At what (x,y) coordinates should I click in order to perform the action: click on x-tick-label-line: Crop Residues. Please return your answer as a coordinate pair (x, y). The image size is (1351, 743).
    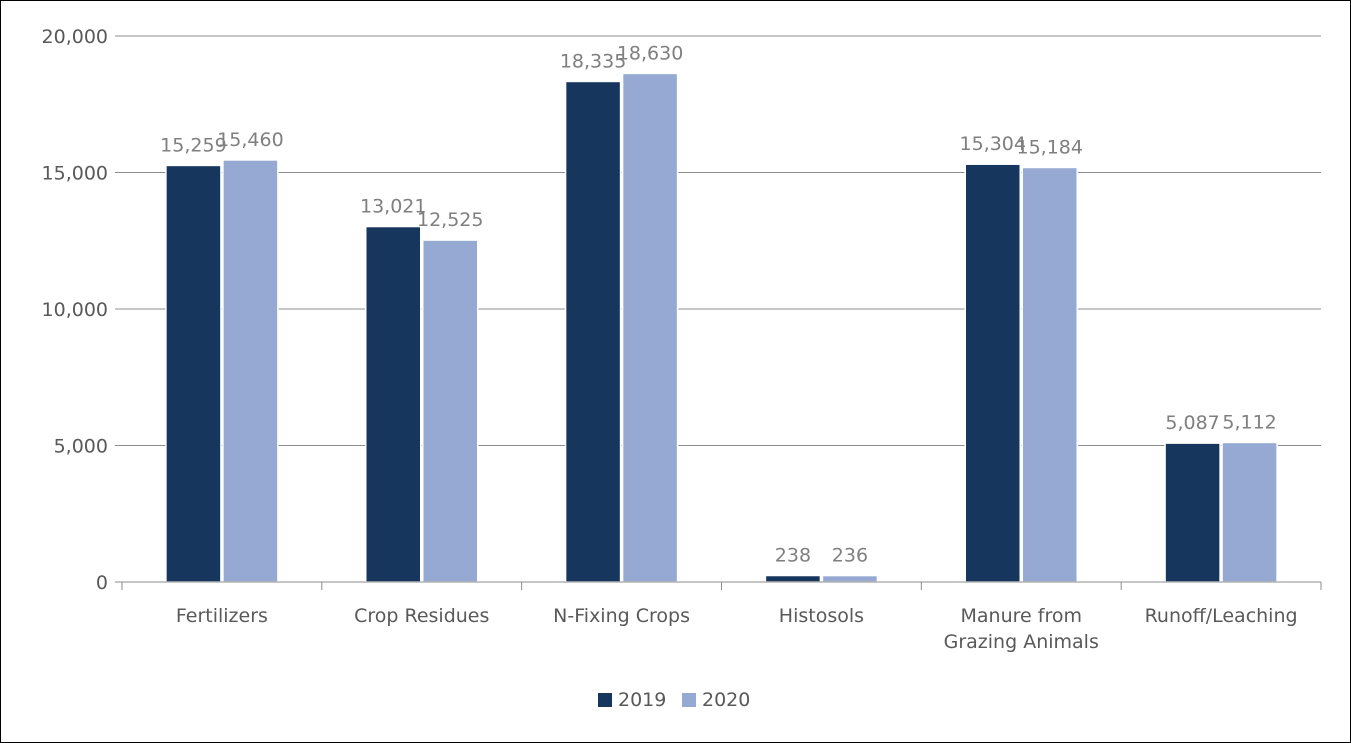
    Looking at the image, I should click on (421, 616).